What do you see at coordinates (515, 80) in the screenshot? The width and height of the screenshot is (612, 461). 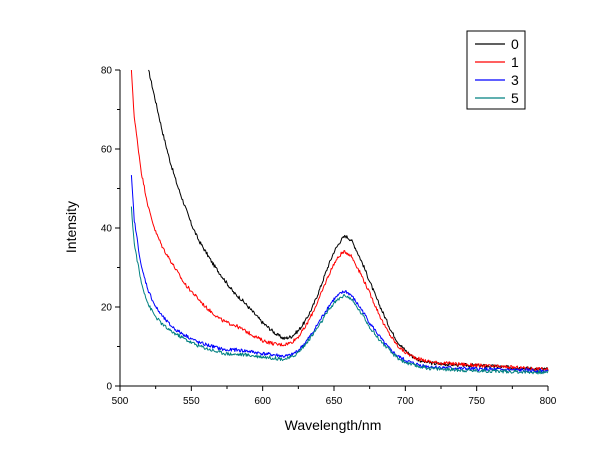 I see `legend-label-3: 3` at bounding box center [515, 80].